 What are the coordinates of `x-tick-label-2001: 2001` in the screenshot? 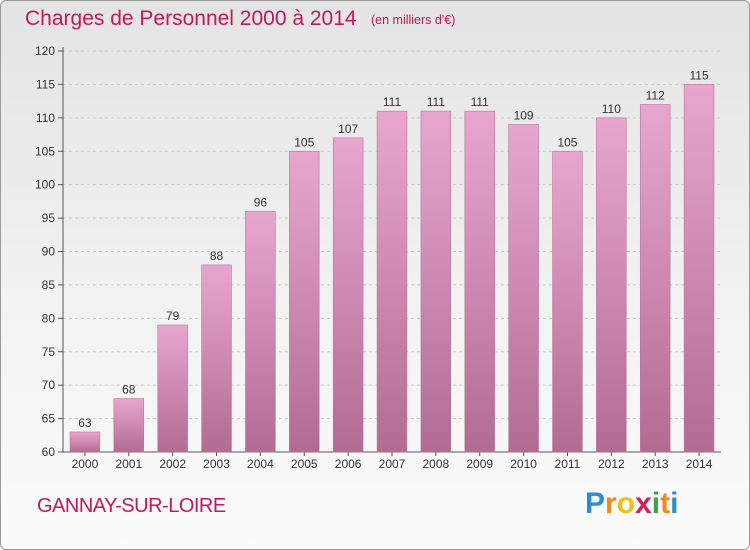 It's located at (128, 464).